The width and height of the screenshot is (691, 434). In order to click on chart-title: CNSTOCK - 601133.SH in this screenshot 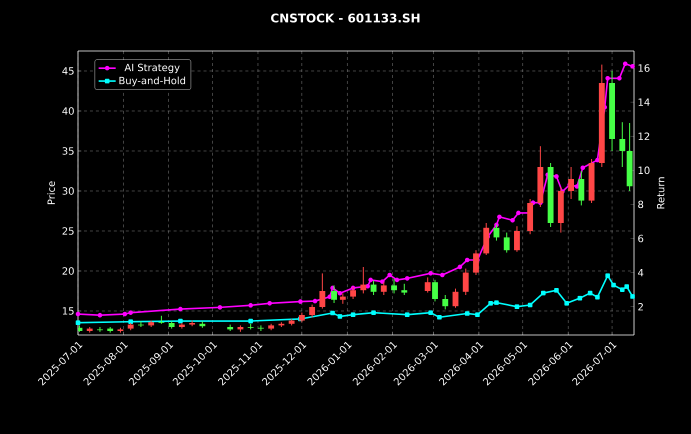, I will do `click(345, 18)`.